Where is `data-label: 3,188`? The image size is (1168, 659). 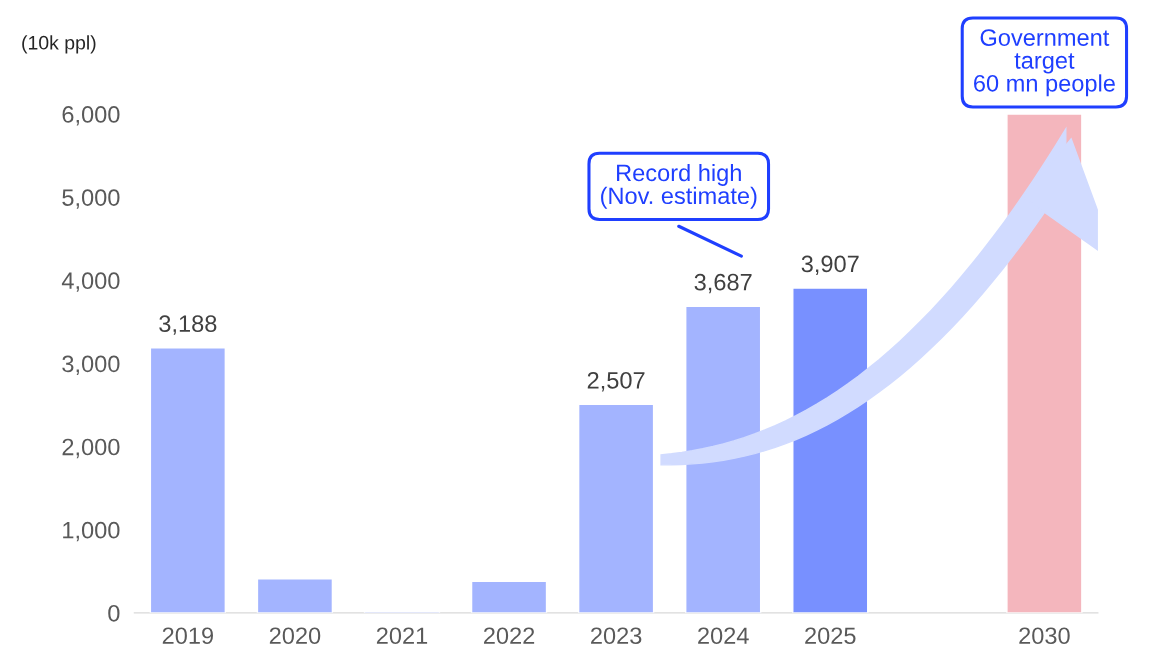 data-label: 3,188 is located at coordinates (188, 325).